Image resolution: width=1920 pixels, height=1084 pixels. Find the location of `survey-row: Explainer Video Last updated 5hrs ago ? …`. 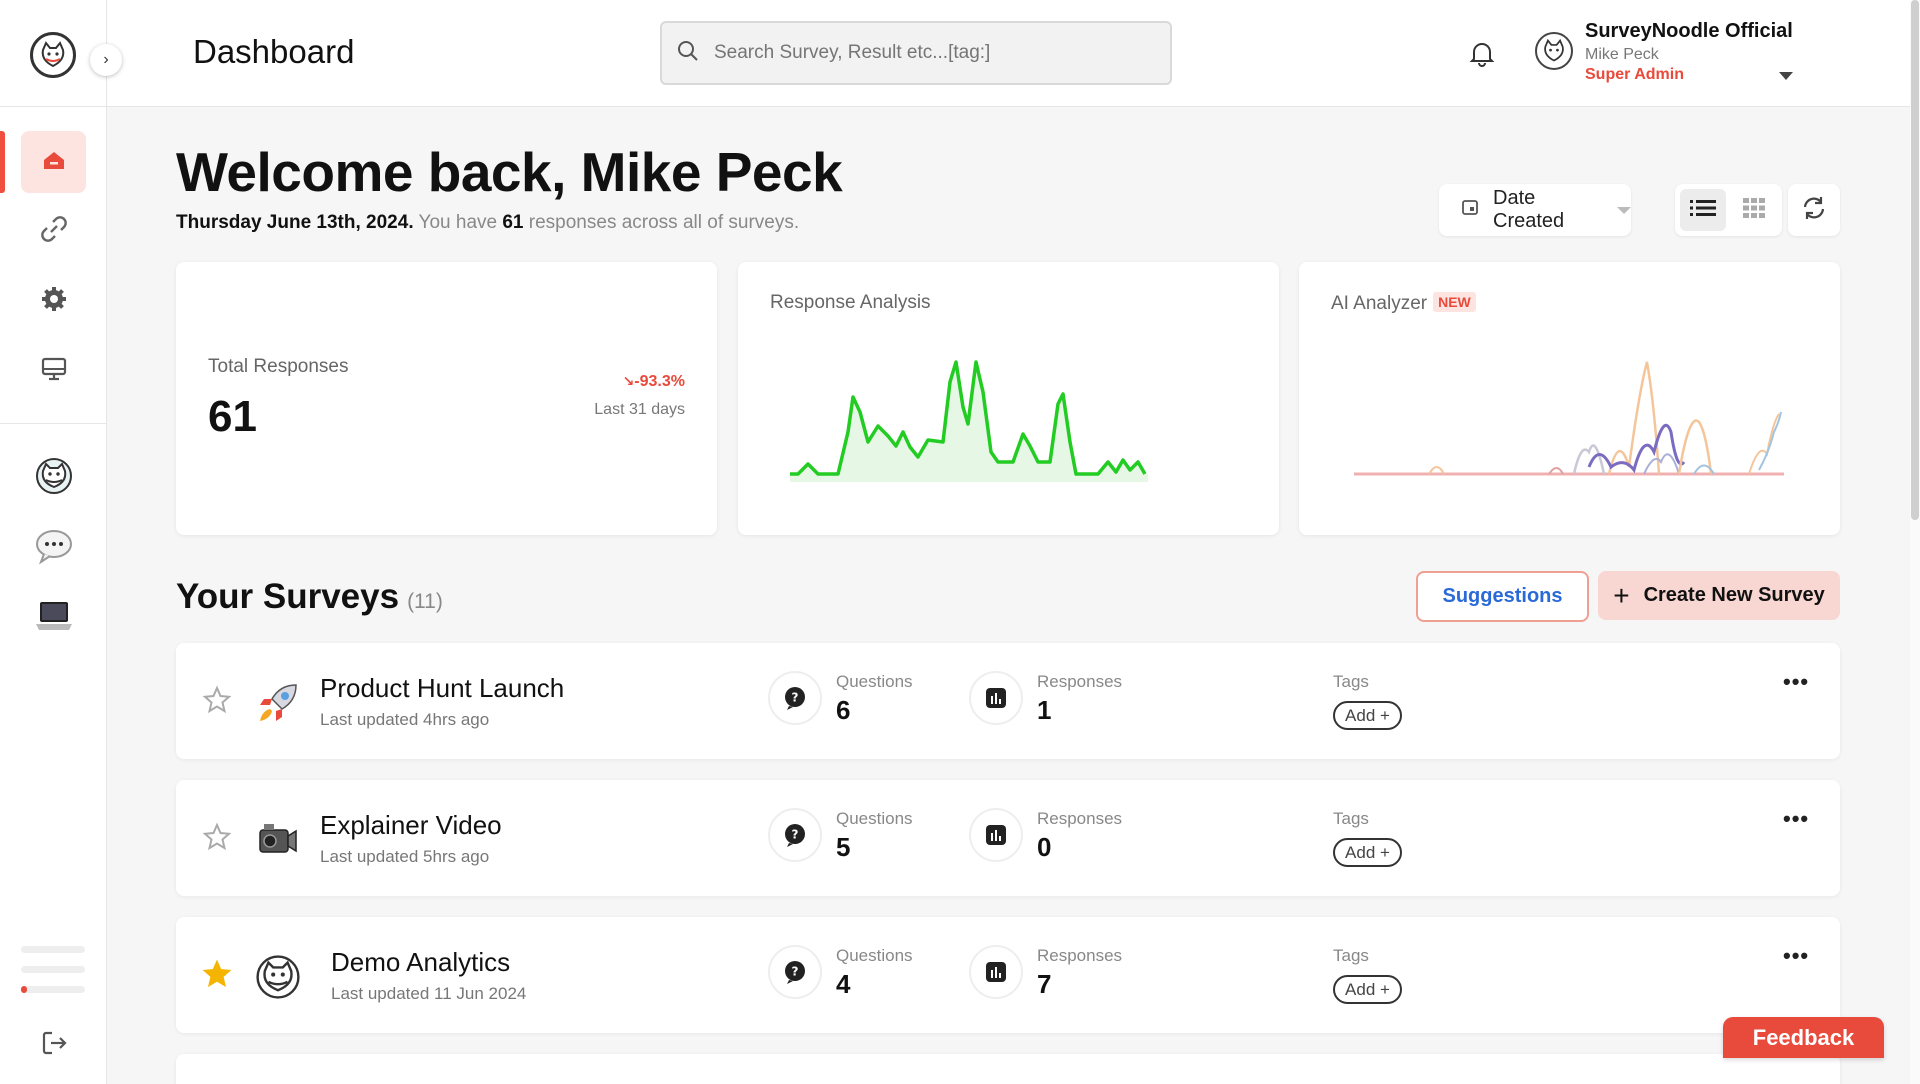

survey-row: Explainer Video Last updated 5hrs ago ? … is located at coordinates (1008, 838).